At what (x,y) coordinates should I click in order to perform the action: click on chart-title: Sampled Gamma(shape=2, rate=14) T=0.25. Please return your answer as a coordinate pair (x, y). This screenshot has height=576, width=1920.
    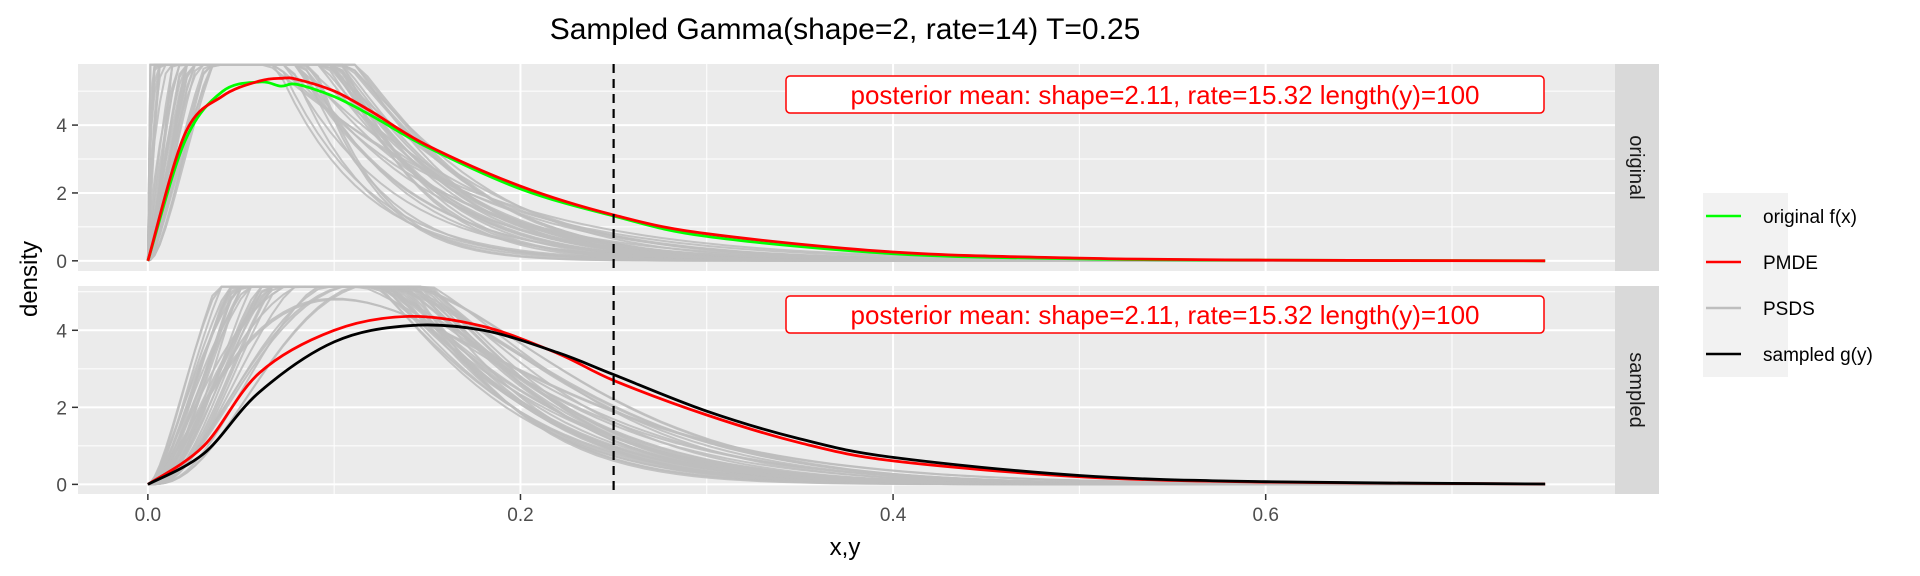
    Looking at the image, I should click on (845, 29).